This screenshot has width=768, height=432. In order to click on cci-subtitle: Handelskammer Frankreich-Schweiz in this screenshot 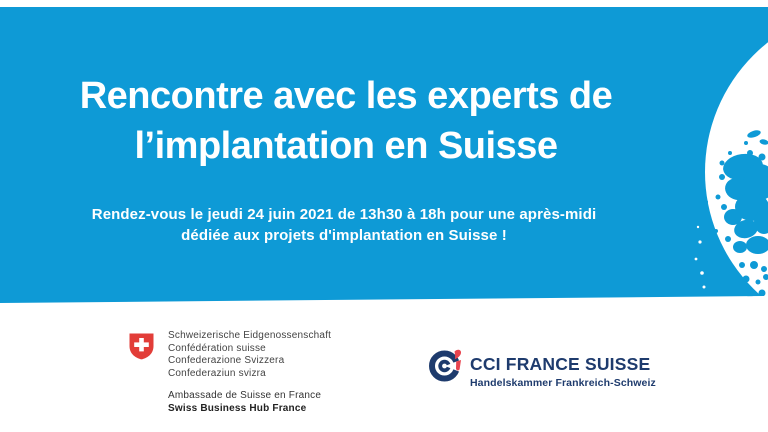, I will do `click(563, 383)`.